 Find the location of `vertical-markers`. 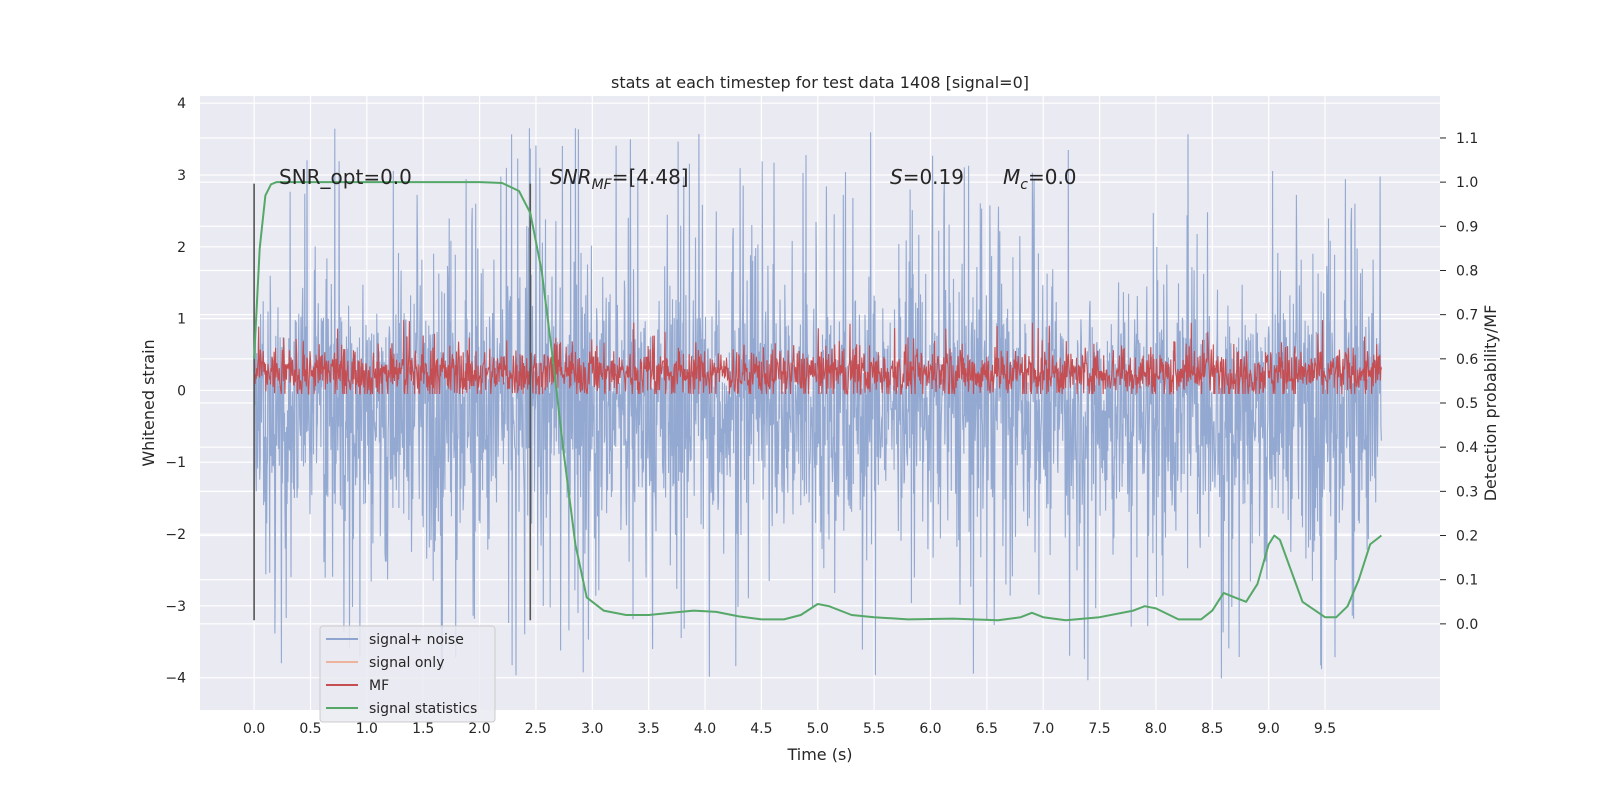

vertical-markers is located at coordinates (392, 402).